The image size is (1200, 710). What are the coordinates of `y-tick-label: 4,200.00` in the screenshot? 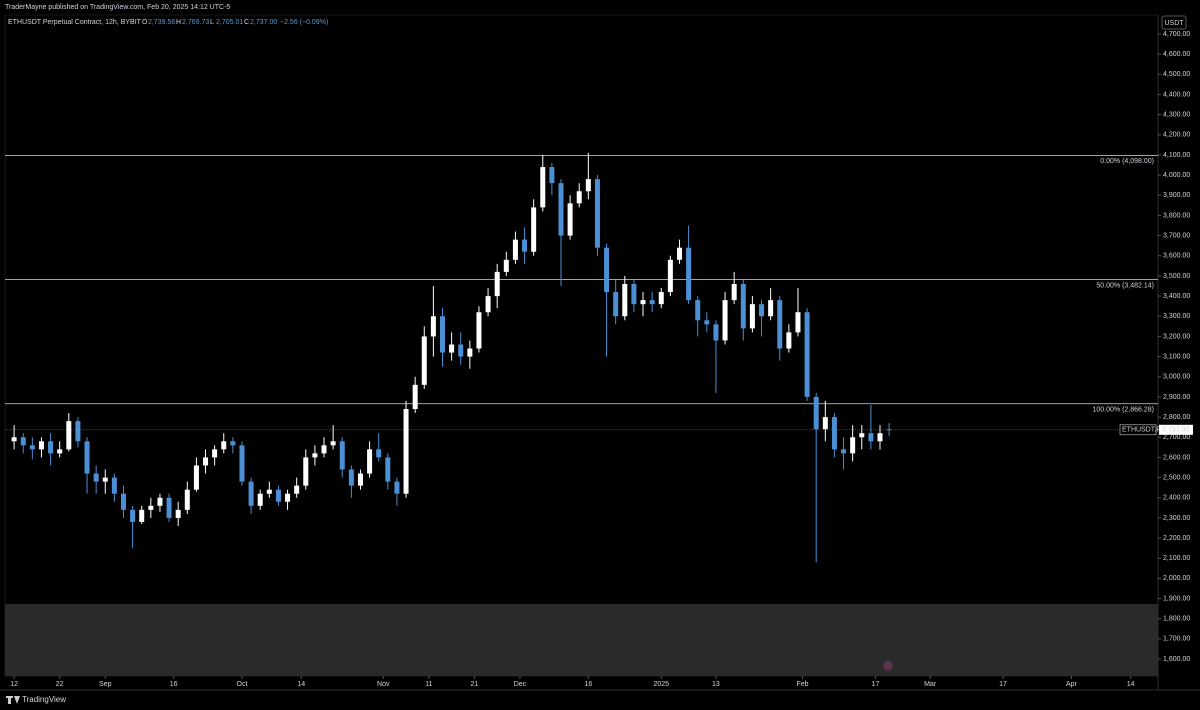 It's located at (1176, 135).